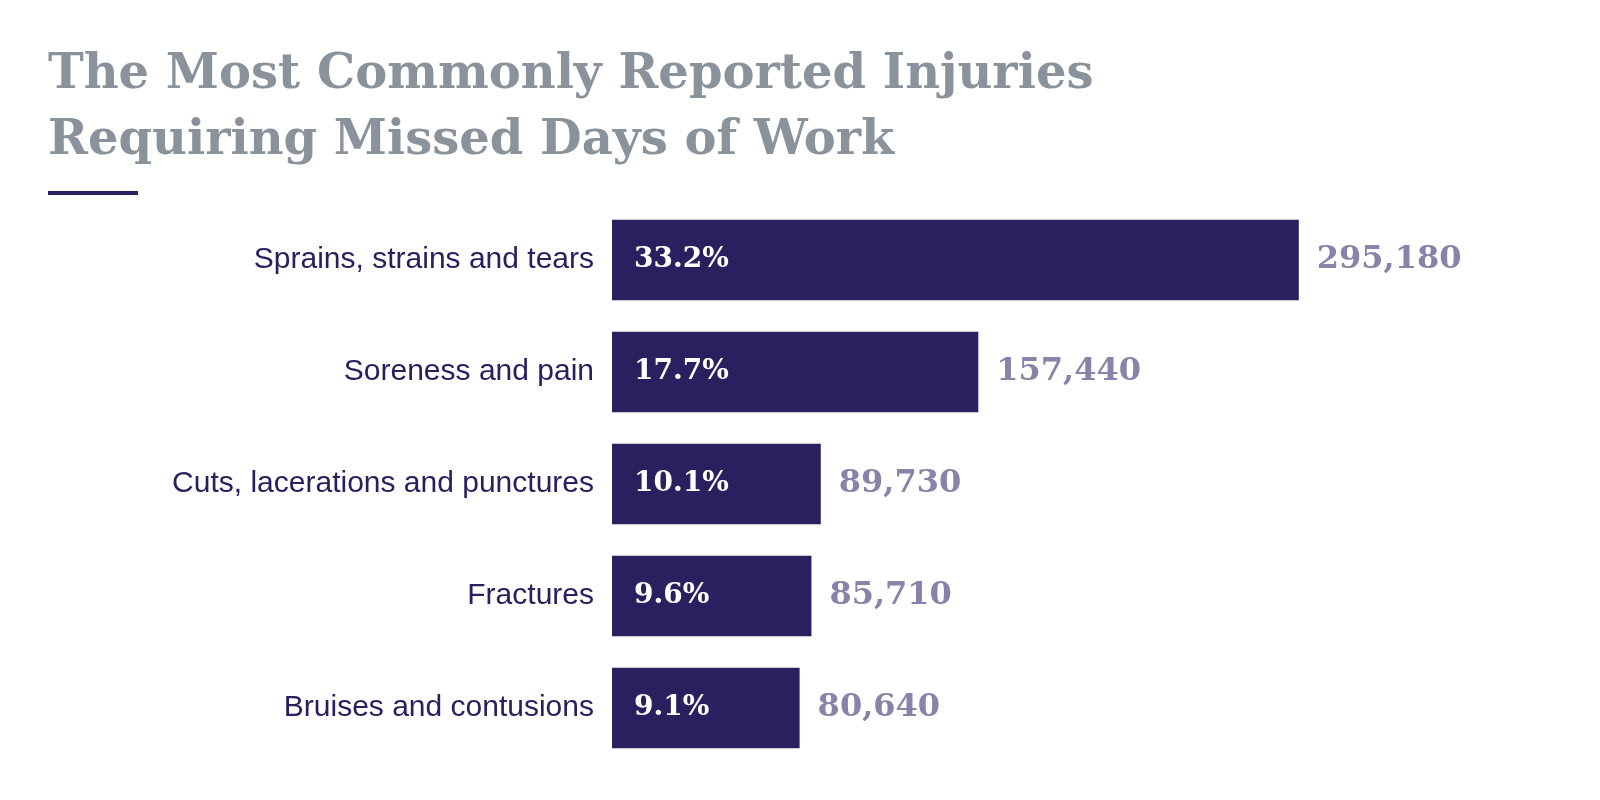  I want to click on y-tick-label: Cuts, lacerations and punctures, so click(383, 482).